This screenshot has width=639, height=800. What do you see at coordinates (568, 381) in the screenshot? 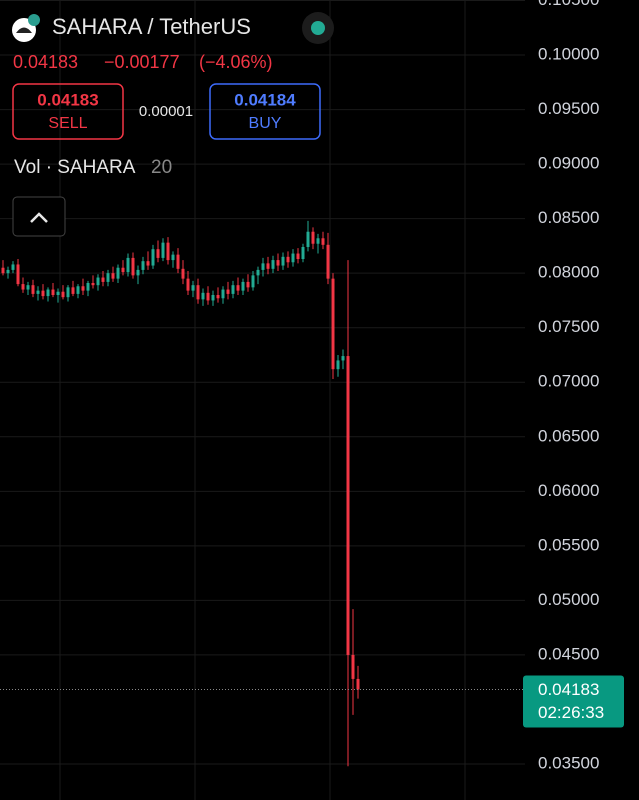
I see `y-tick-label: 0.07000` at bounding box center [568, 381].